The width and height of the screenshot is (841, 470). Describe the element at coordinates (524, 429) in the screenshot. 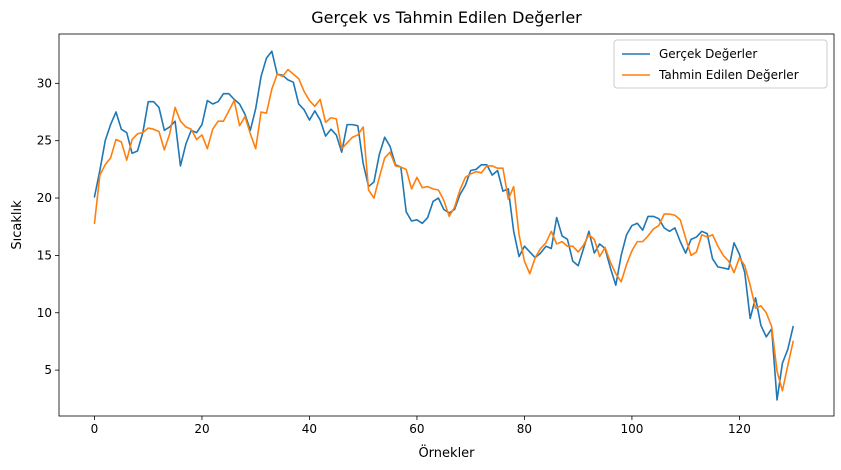

I see `x-tick-label: 80` at that location.